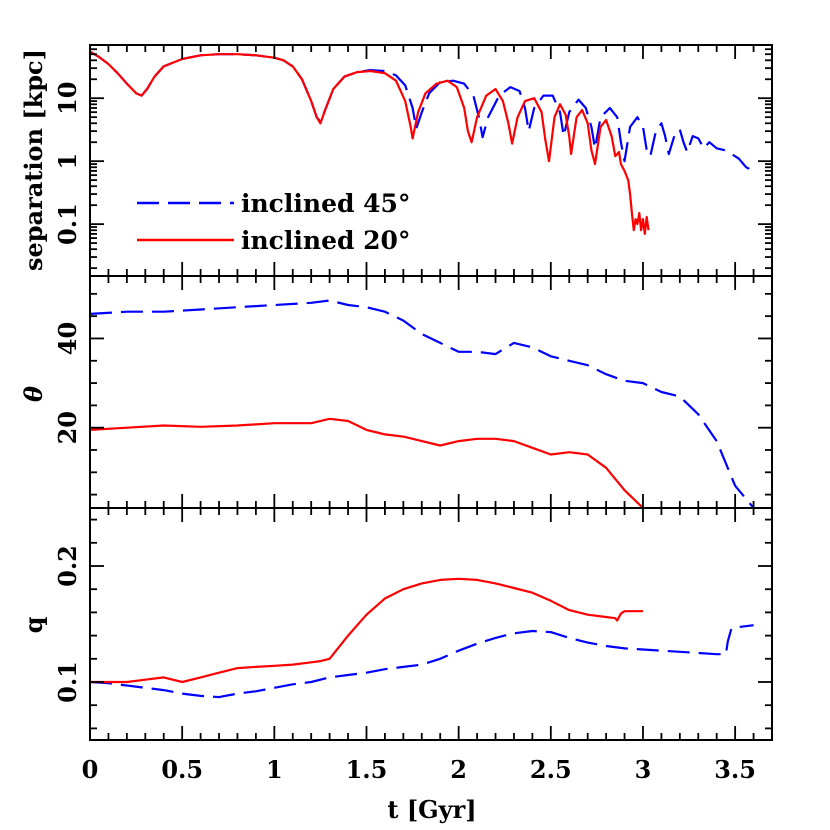  I want to click on y-tick-label: 40, so click(67, 338).